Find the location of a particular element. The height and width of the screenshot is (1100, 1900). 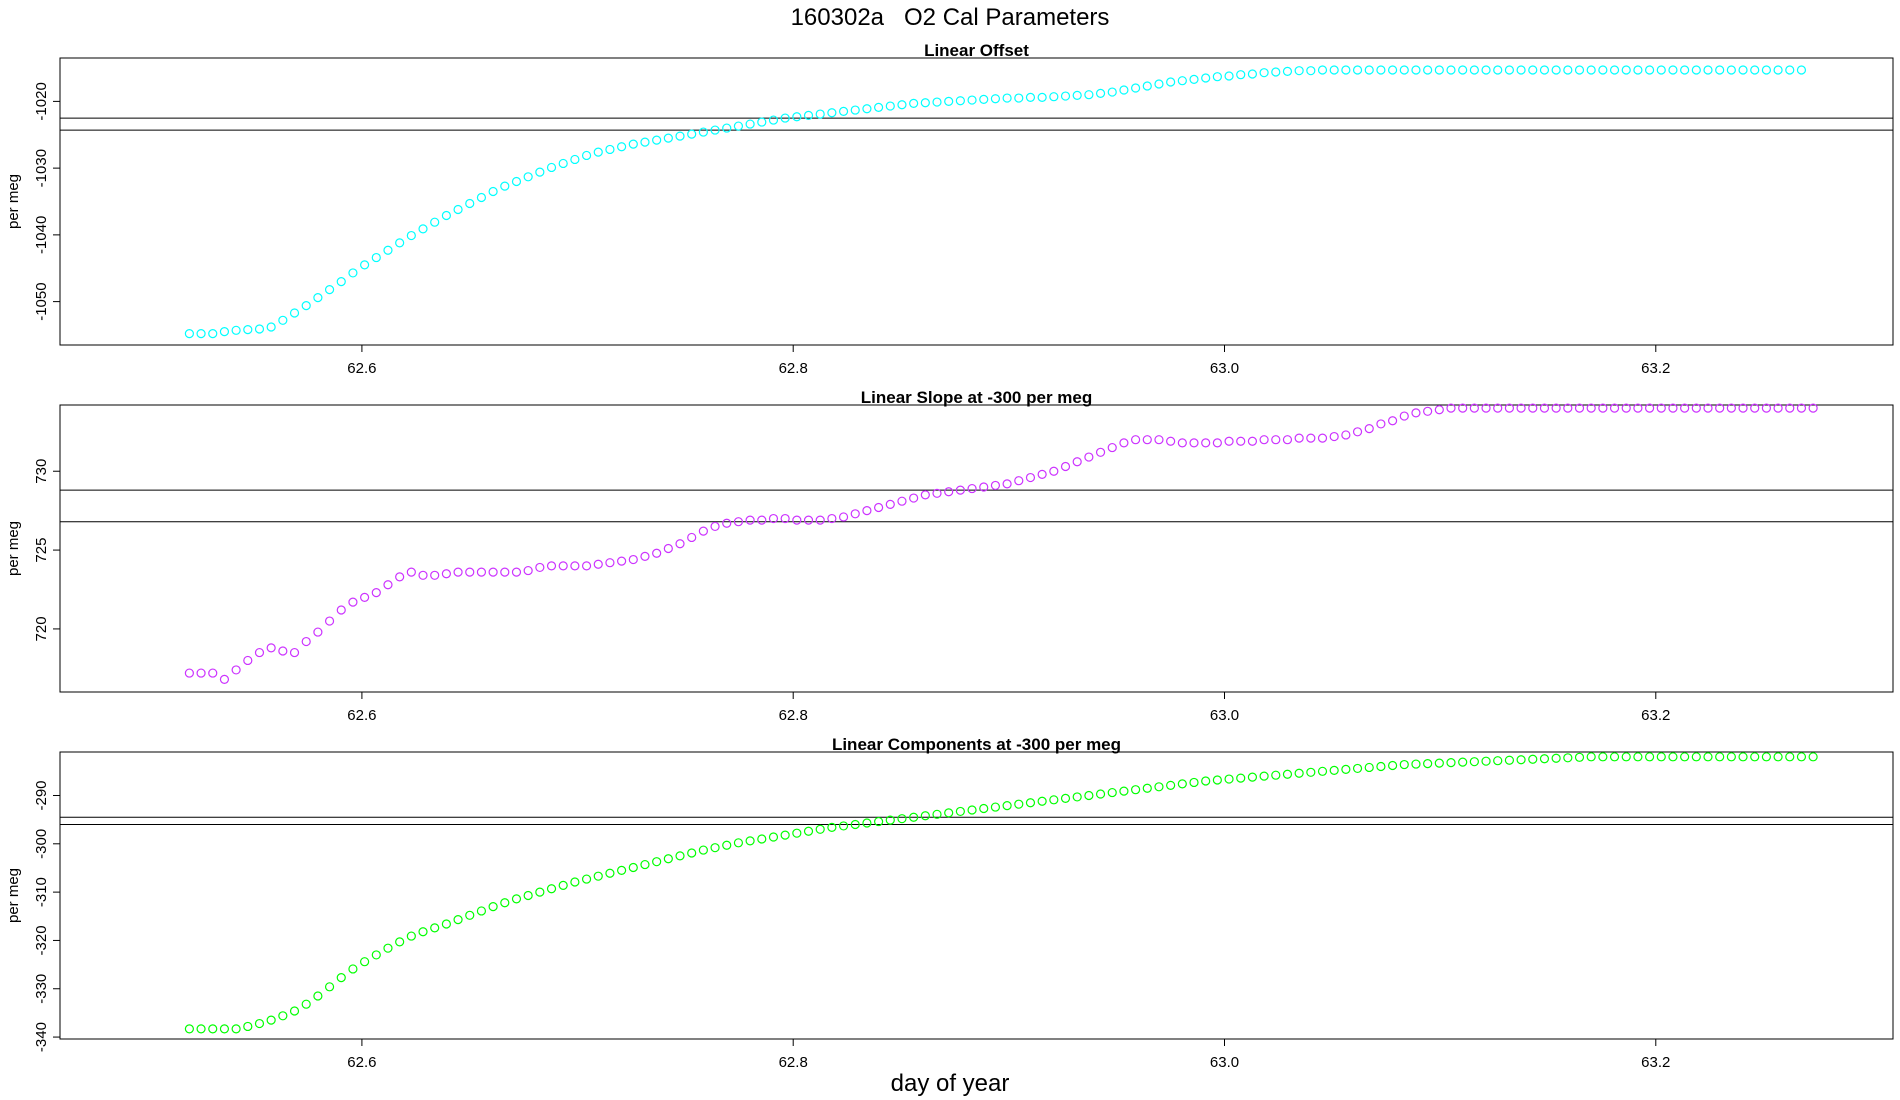

y-tick-label: -1050 is located at coordinates (41, 301).